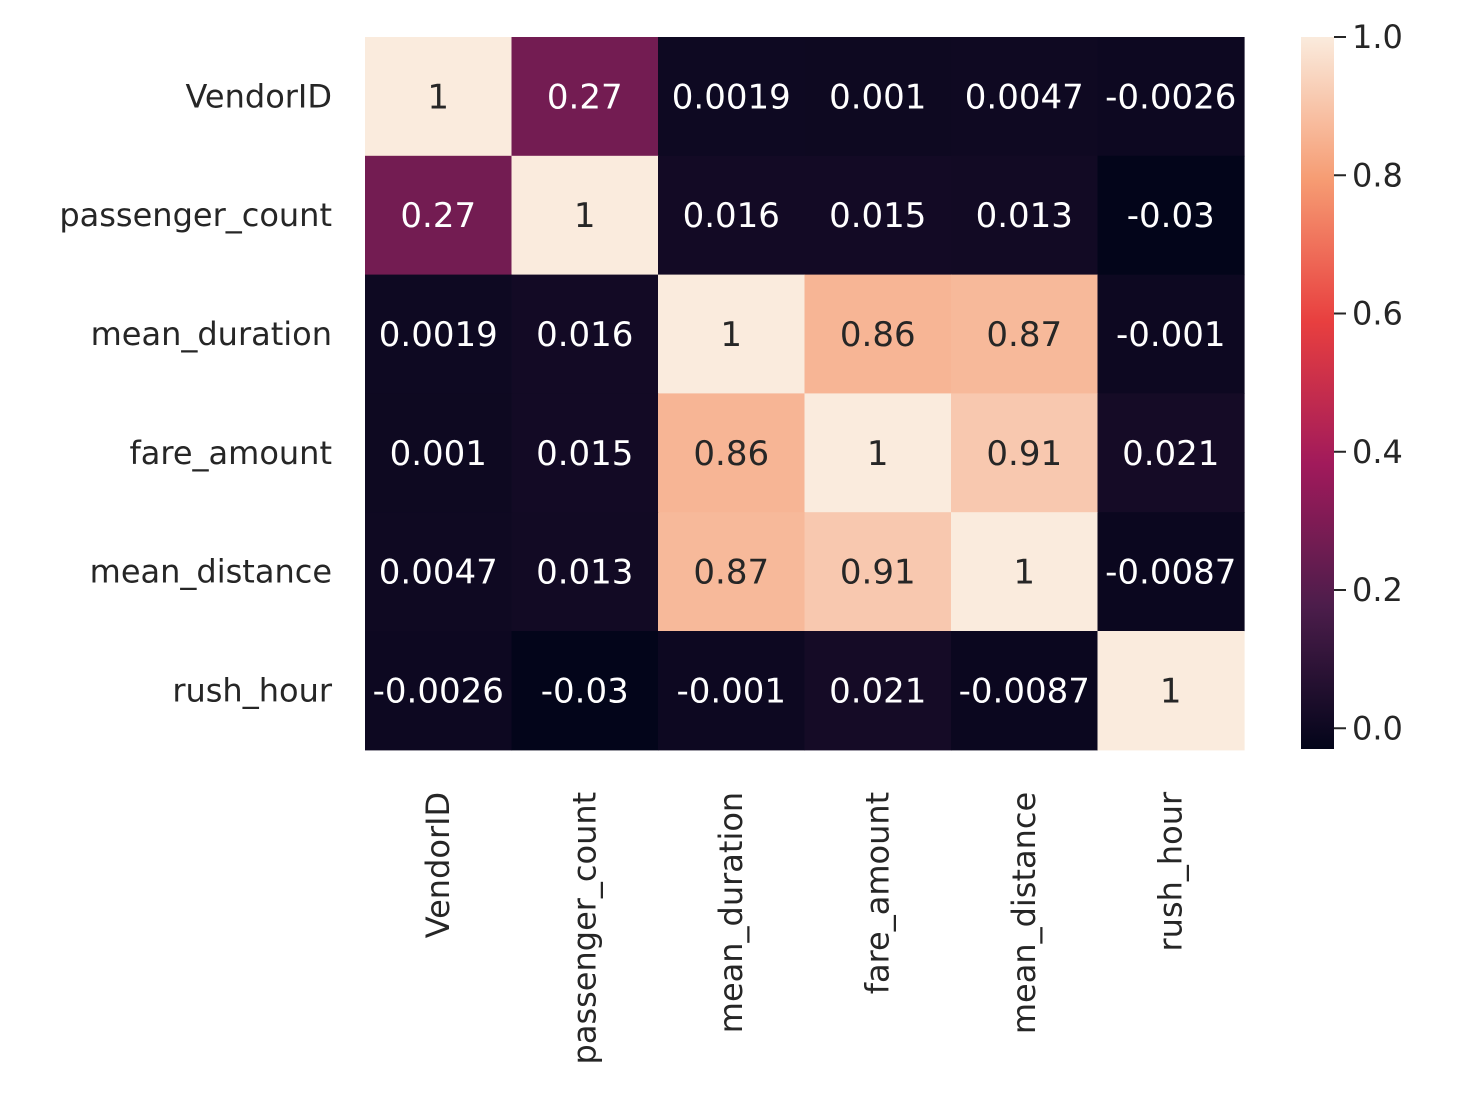  I want to click on cell-annotation-r0-c0: 1, so click(438, 97).